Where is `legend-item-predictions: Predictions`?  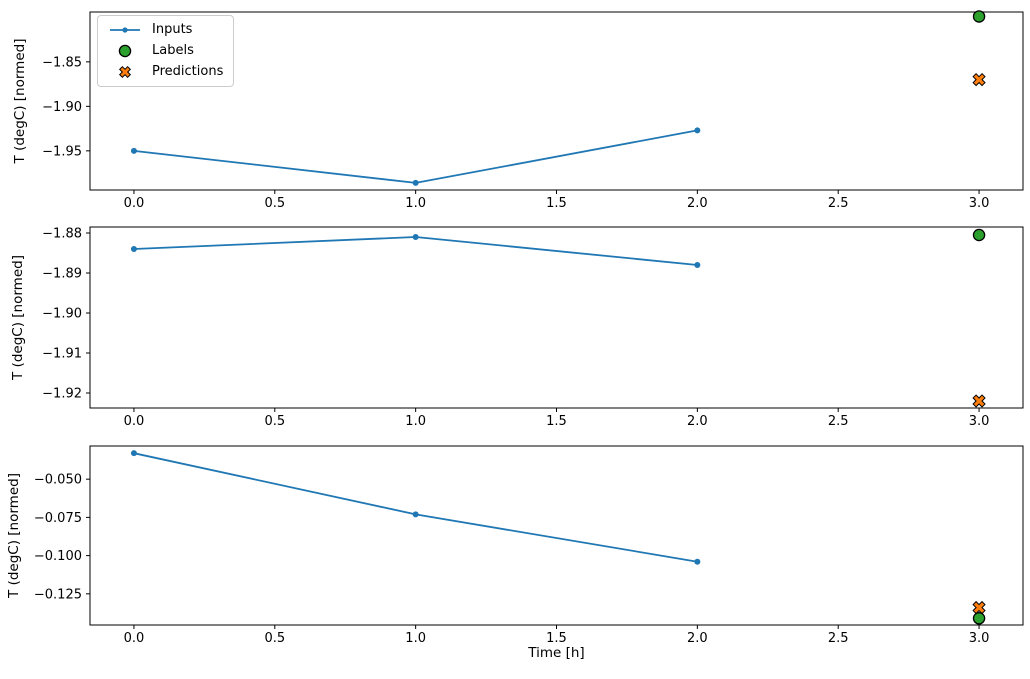 legend-item-predictions: Predictions is located at coordinates (165, 72).